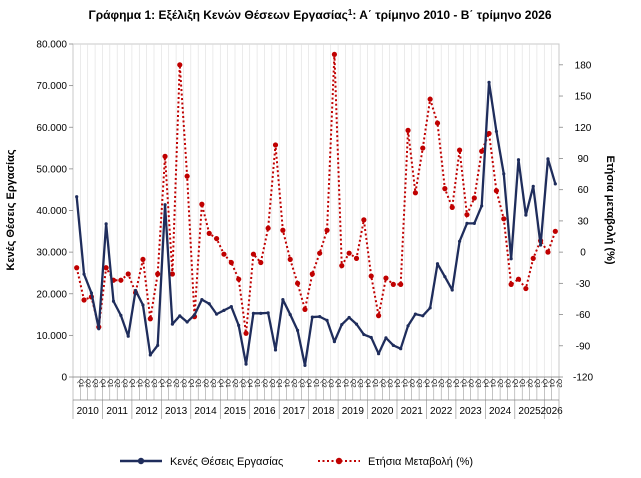 Image resolution: width=641 pixels, height=478 pixels. What do you see at coordinates (294, 411) in the screenshot?
I see `x-year-label: 2017` at bounding box center [294, 411].